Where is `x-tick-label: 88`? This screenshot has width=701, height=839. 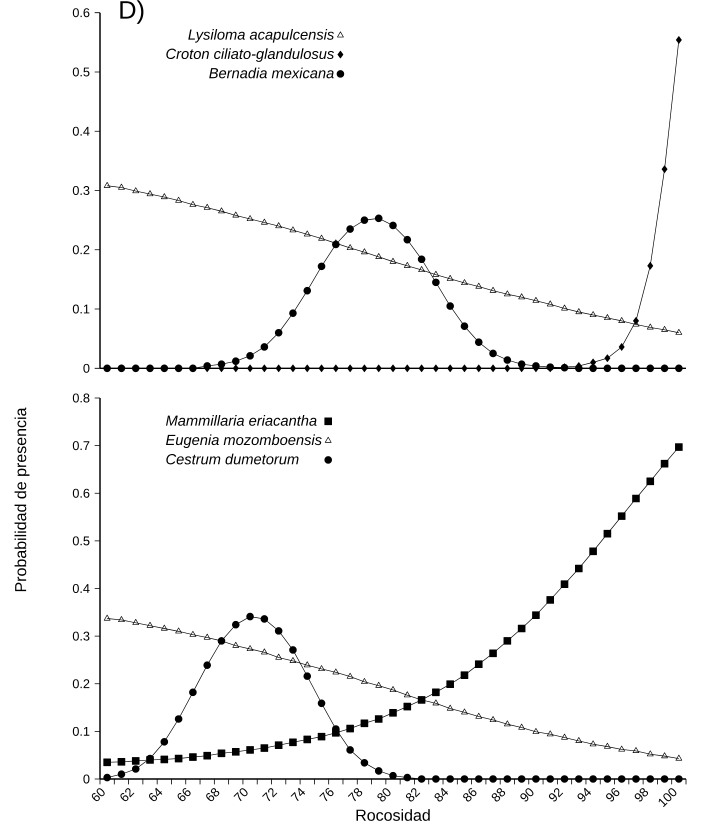 x-tick-label: 88 is located at coordinates (499, 795).